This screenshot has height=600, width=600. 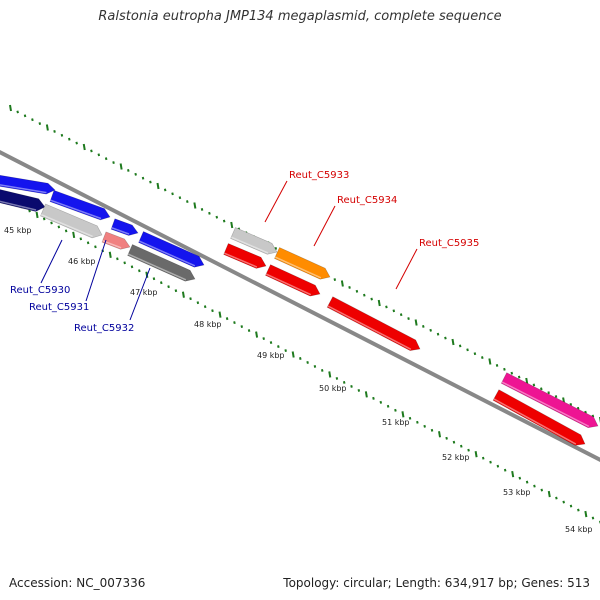 What do you see at coordinates (271, 355) in the screenshot?
I see `scale-label: 49 kbp` at bounding box center [271, 355].